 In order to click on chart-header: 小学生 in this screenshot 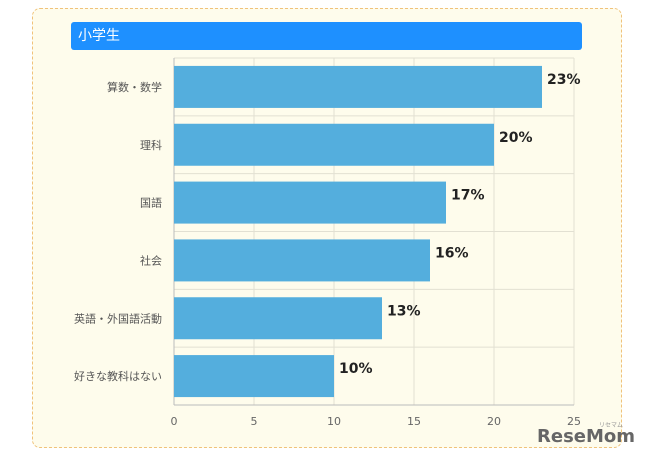, I will do `click(326, 36)`.